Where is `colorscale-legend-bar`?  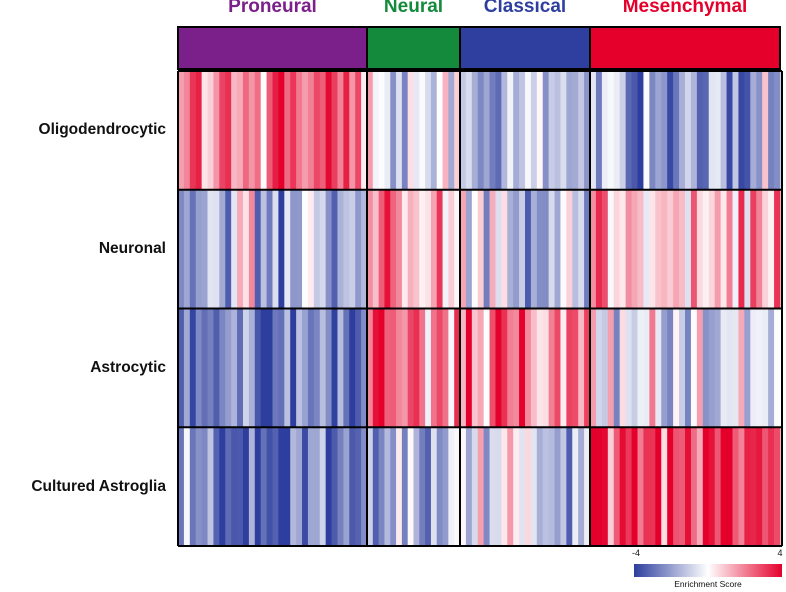 colorscale-legend-bar is located at coordinates (708, 570).